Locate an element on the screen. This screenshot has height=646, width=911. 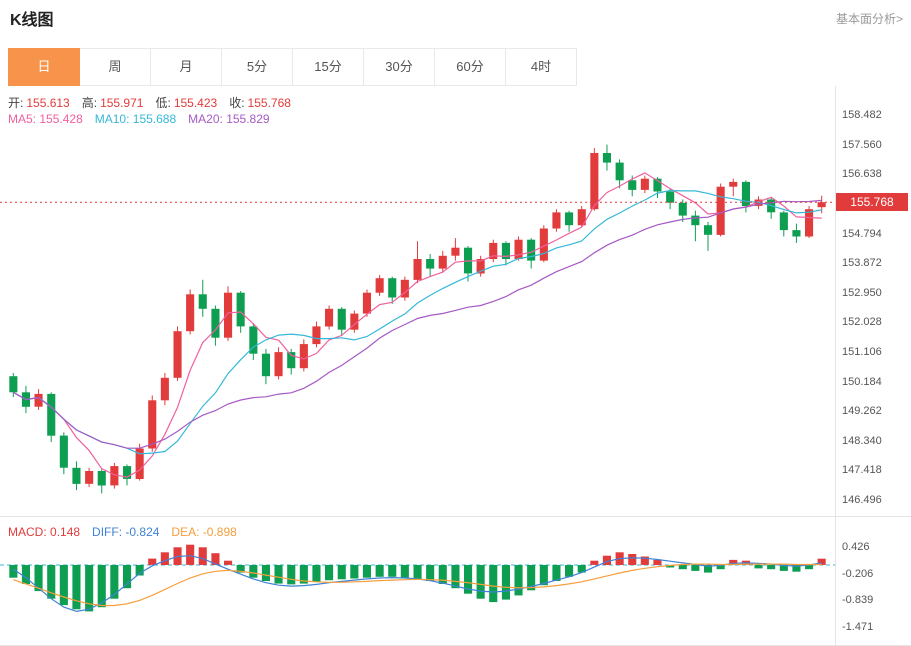
macd-axis-label: -0.839 is located at coordinates (858, 600).